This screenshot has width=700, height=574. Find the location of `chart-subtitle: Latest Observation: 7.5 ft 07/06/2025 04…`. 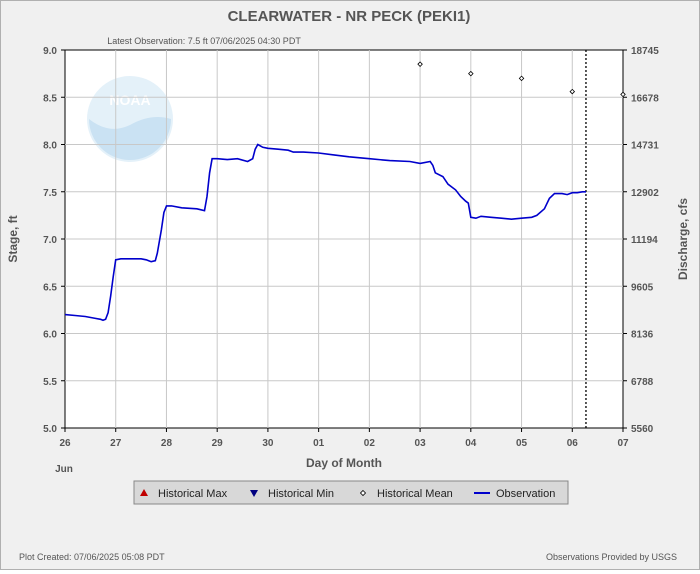

chart-subtitle: Latest Observation: 7.5 ft 07/06/2025 04… is located at coordinates (204, 41).